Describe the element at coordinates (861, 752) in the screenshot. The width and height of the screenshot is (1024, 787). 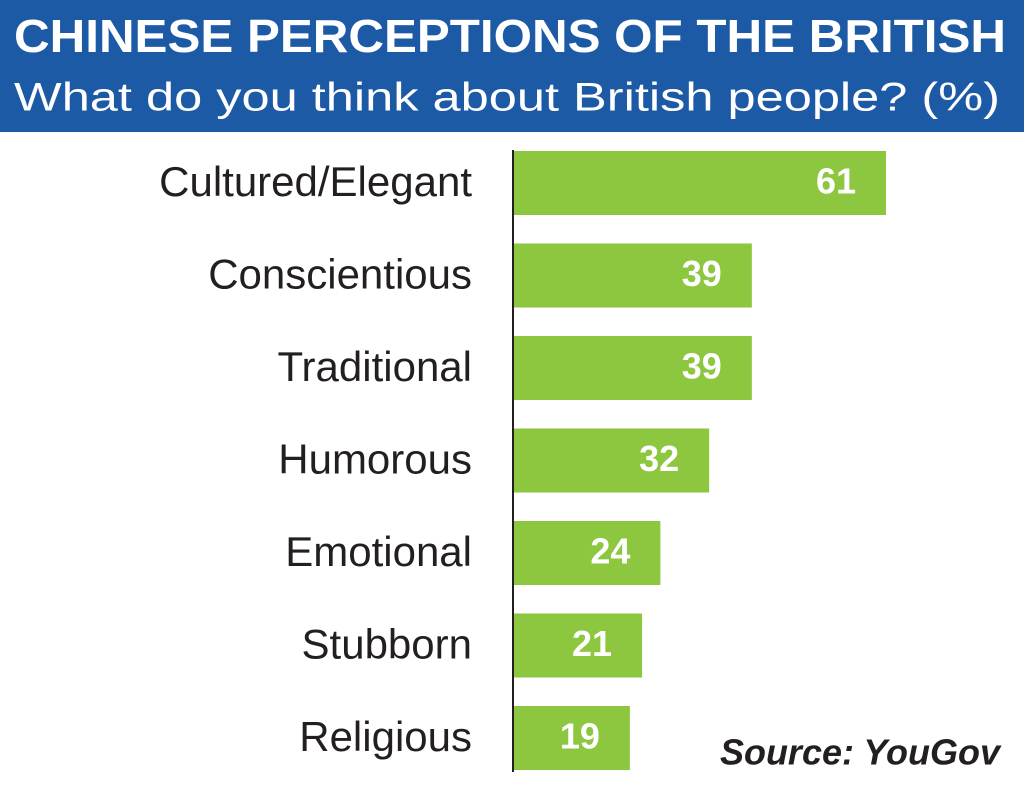
I see `source: Source: YouGov` at that location.